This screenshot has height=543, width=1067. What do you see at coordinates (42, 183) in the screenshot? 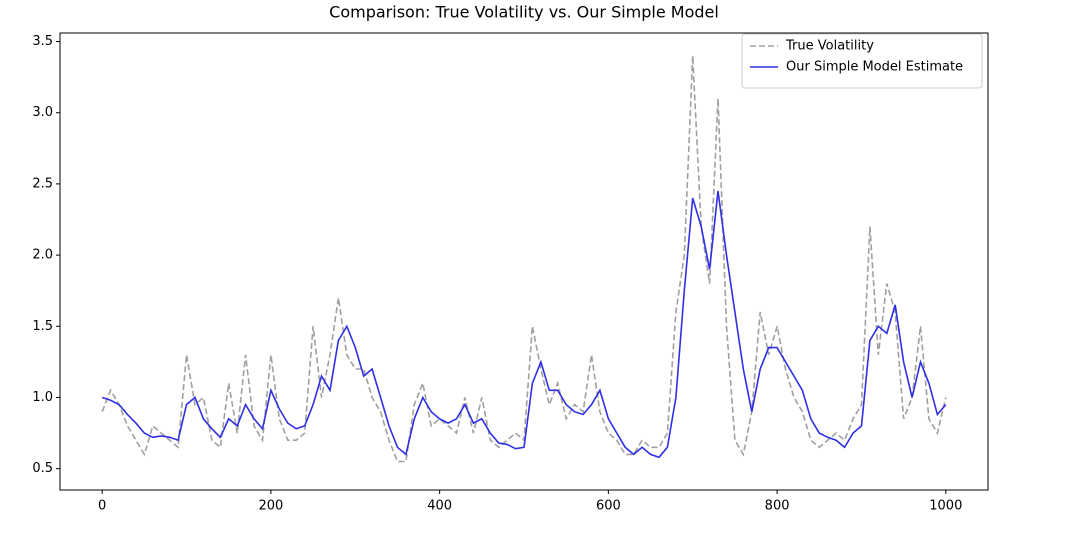
I see `y-tick-label: 2.5` at bounding box center [42, 183].